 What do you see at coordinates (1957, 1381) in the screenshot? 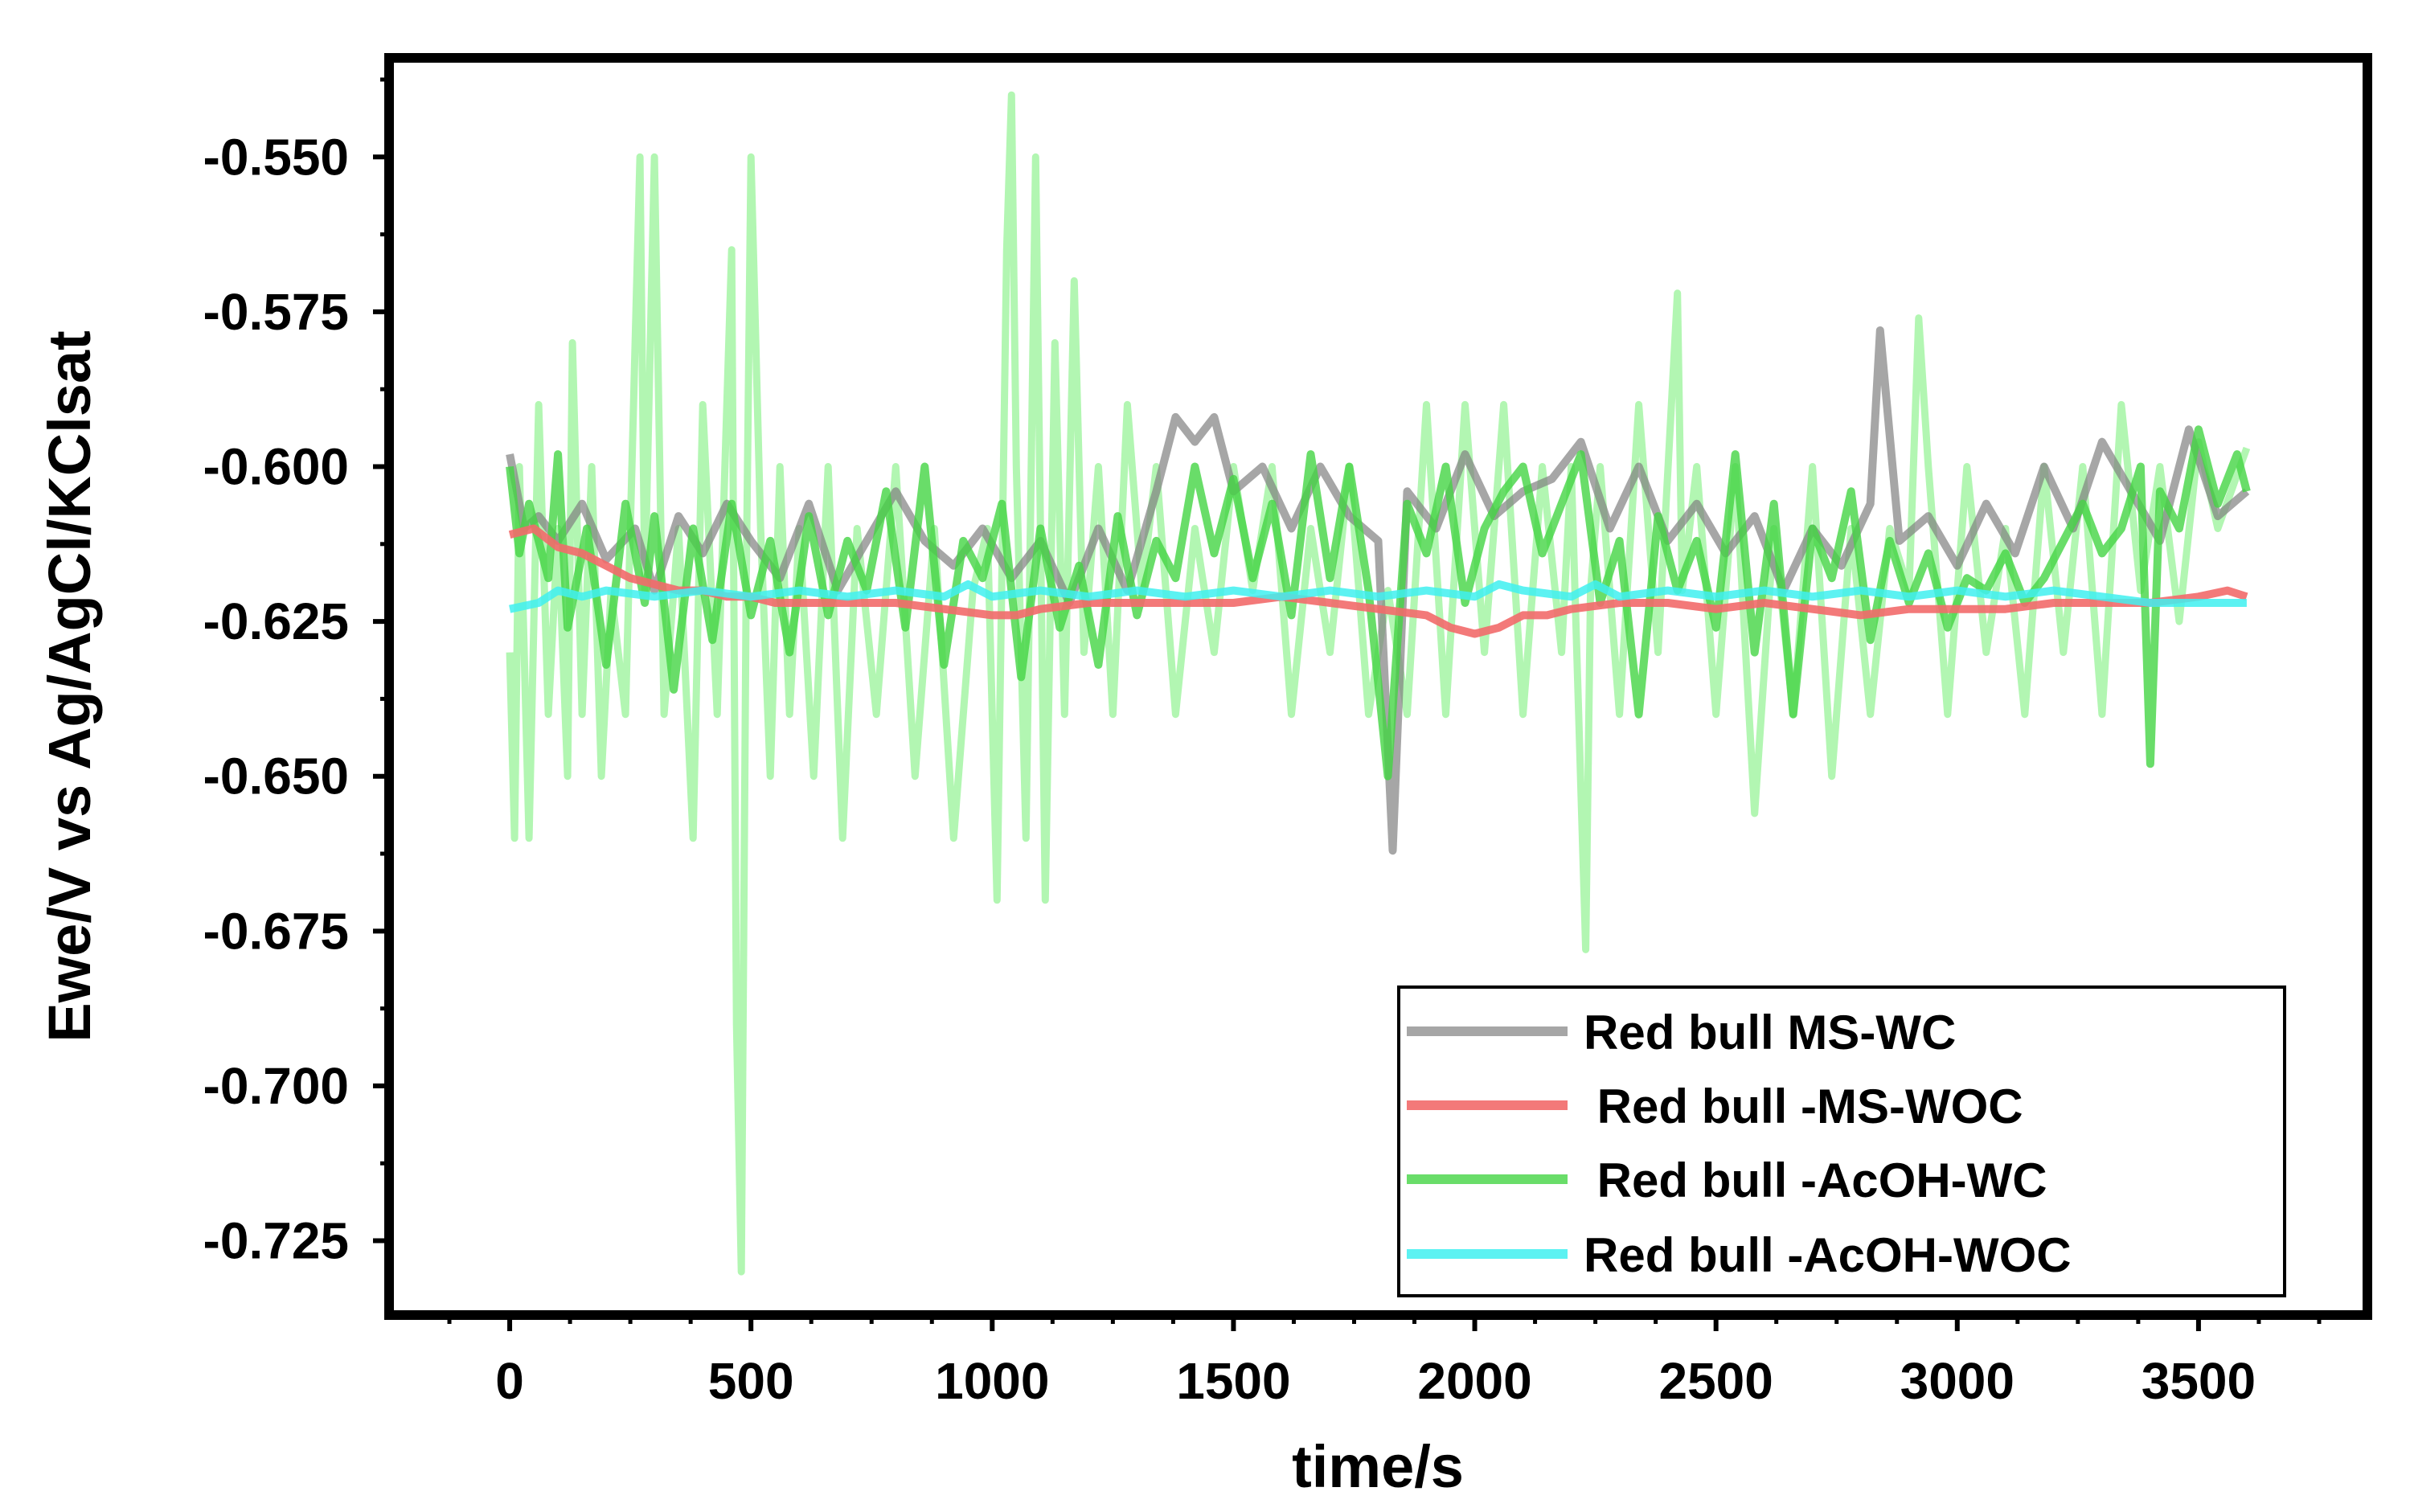
I see `x-tick-label-3000: 3000` at bounding box center [1957, 1381].